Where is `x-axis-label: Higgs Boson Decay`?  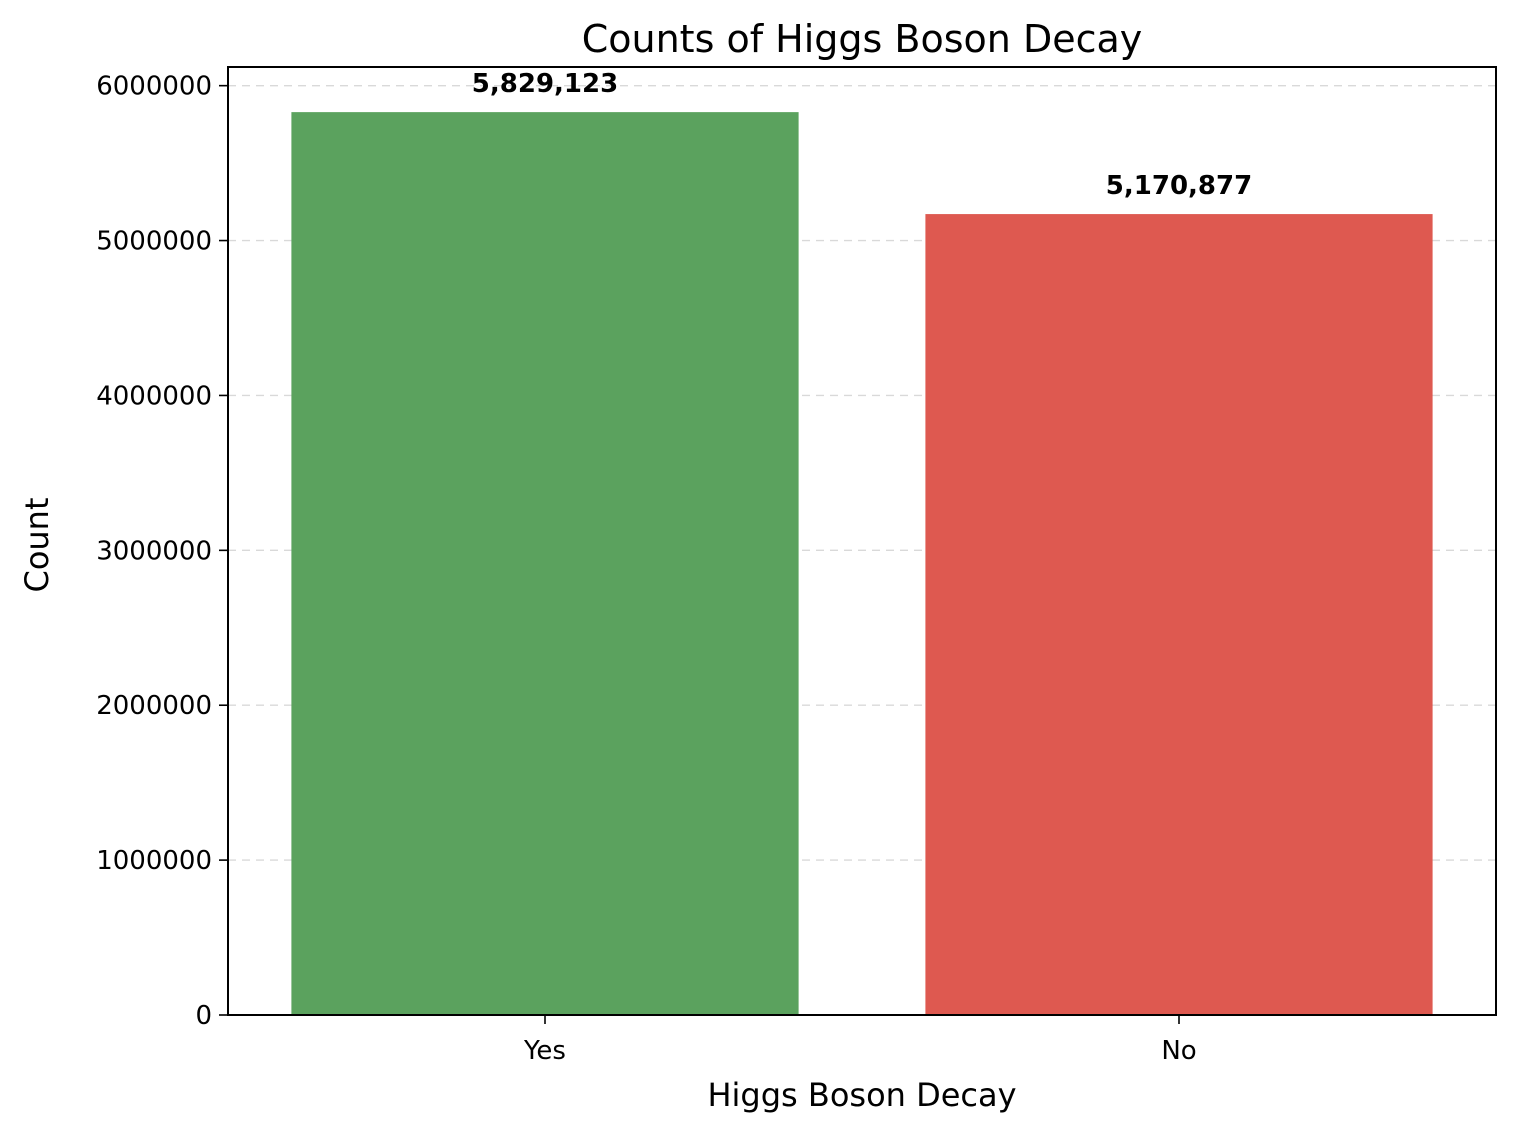 x-axis-label: Higgs Boson Decay is located at coordinates (861, 1095).